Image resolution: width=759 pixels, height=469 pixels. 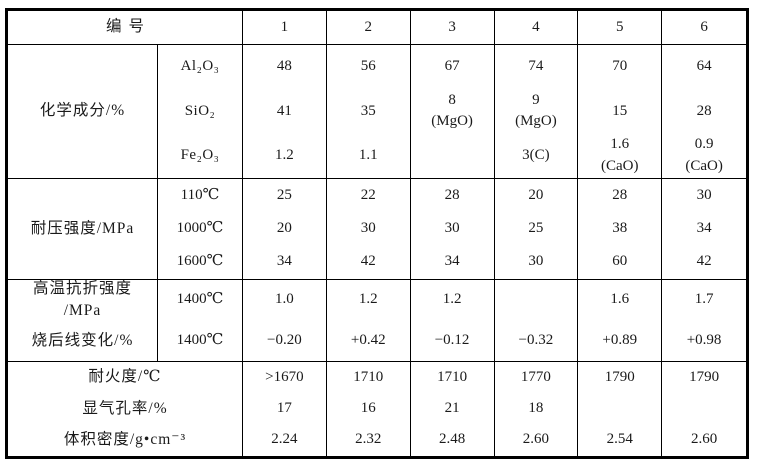 I want to click on apparent-porosity-label: 显气孔率/%, so click(x=125, y=409).